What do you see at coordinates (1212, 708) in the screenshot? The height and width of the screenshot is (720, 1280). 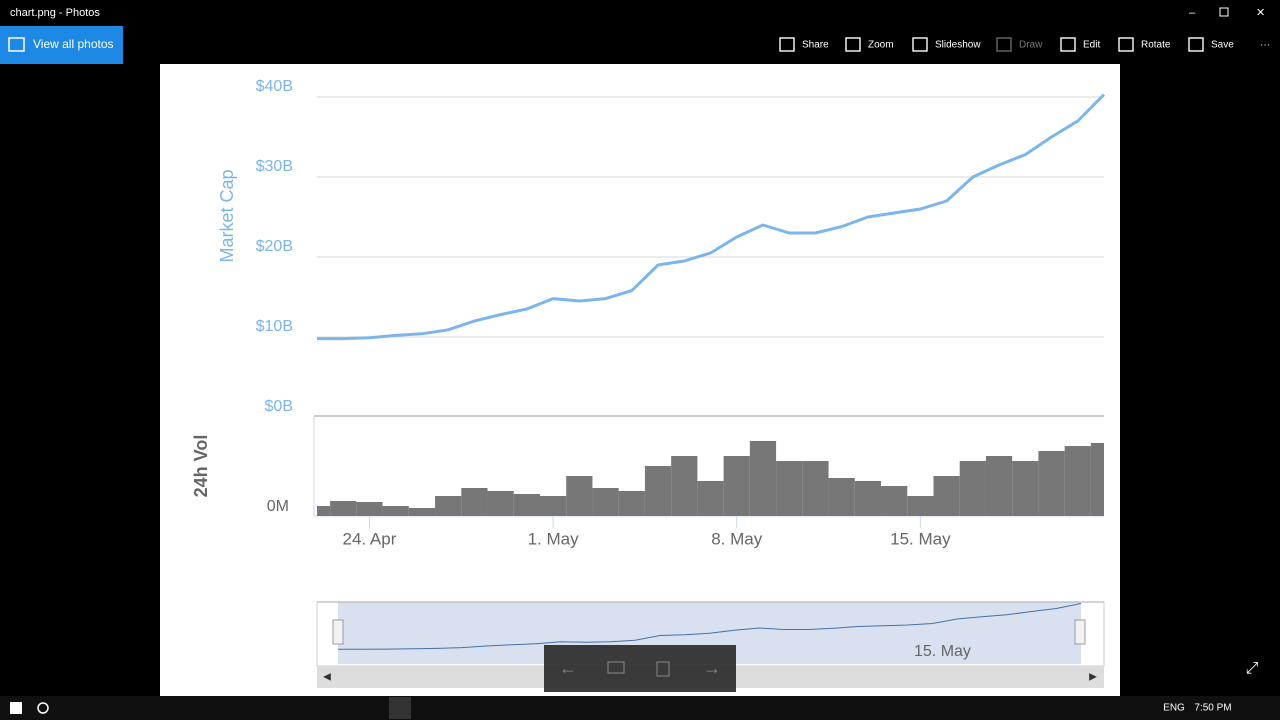 I see `clock: 7:50 PM` at bounding box center [1212, 708].